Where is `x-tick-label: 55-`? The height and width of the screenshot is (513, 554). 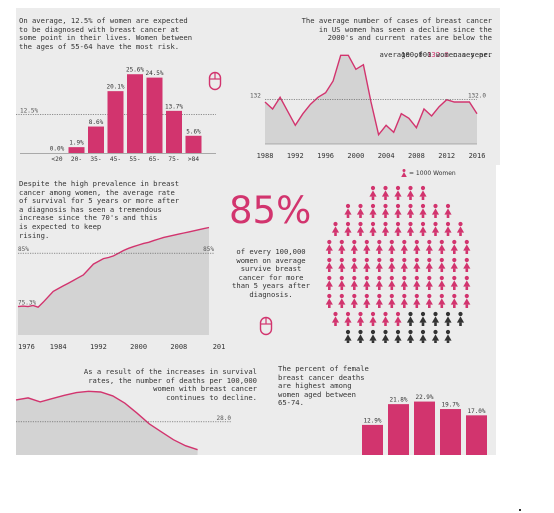
x-tick-label: 55- is located at coordinates (134, 159).